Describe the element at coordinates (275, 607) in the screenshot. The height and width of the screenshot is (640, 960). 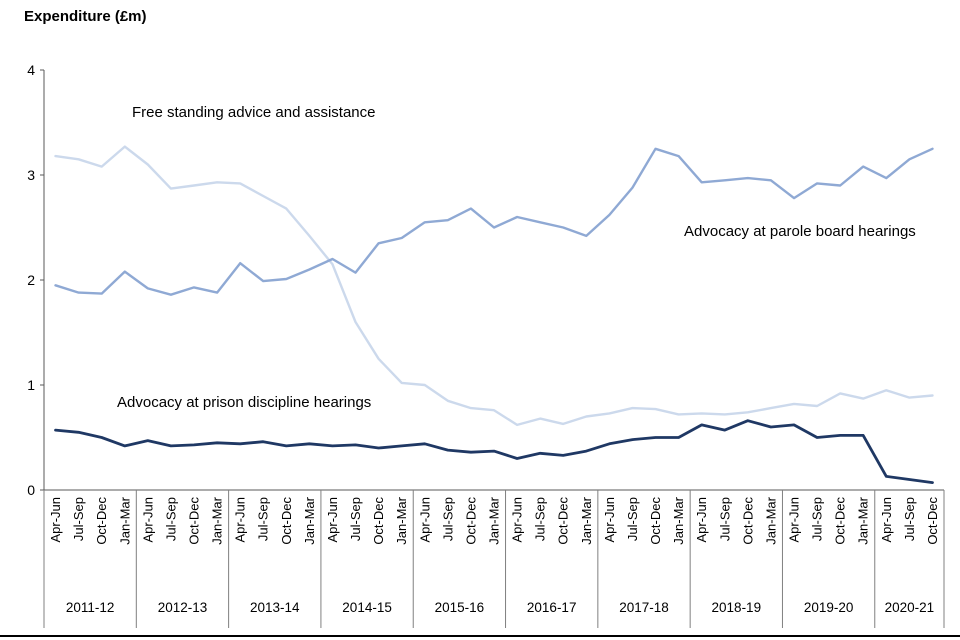
I see `year-label: 2013-14` at that location.